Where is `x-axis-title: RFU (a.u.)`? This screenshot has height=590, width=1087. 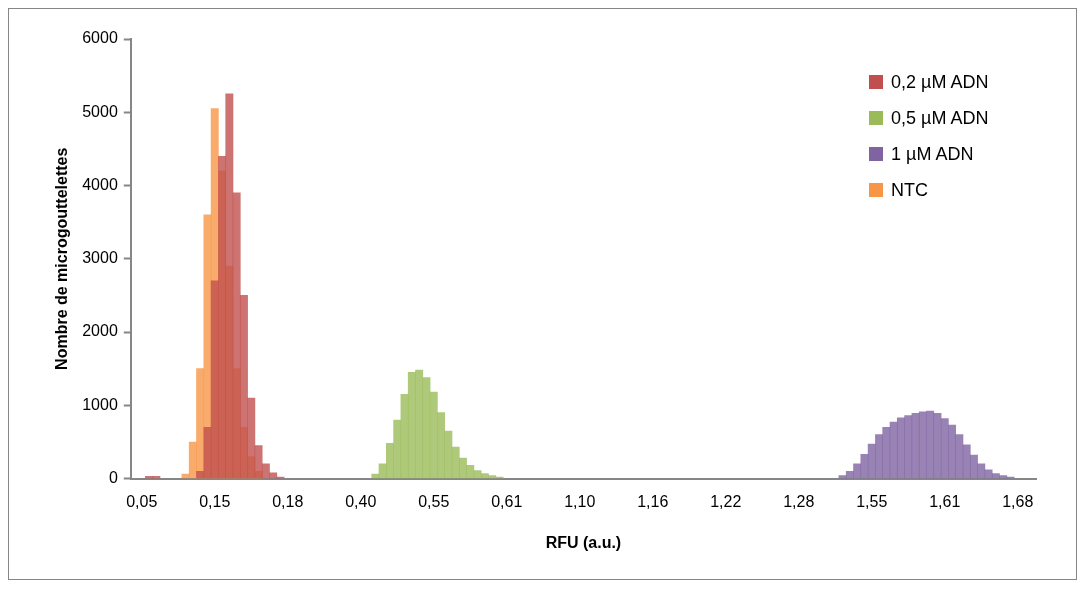 x-axis-title: RFU (a.u.) is located at coordinates (583, 542).